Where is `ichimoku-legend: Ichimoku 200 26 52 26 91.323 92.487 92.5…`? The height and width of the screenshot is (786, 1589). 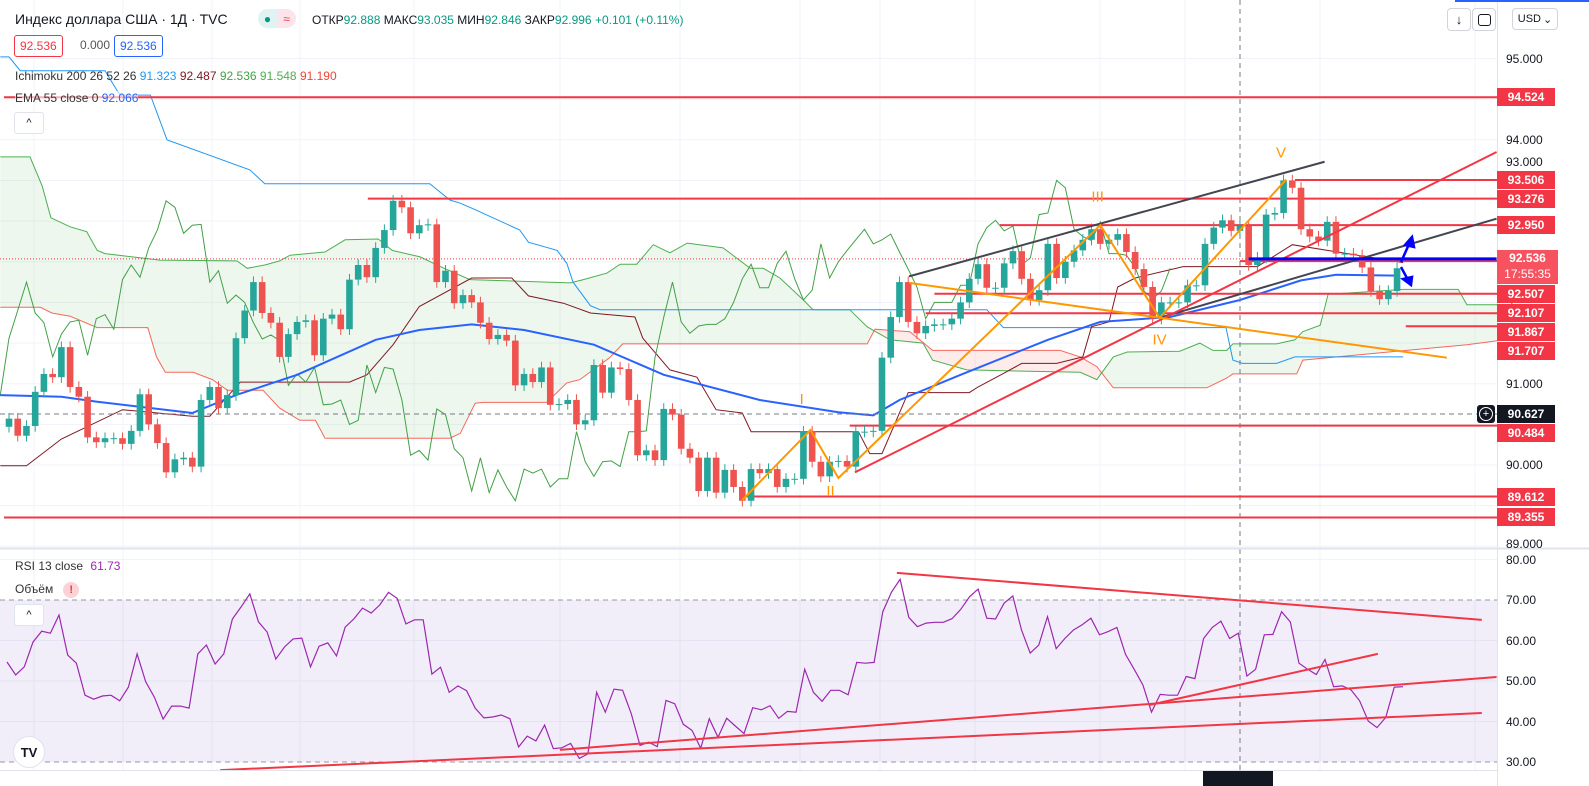 ichimoku-legend: Ichimoku 200 26 52 26 91.323 92.487 92.5… is located at coordinates (176, 76).